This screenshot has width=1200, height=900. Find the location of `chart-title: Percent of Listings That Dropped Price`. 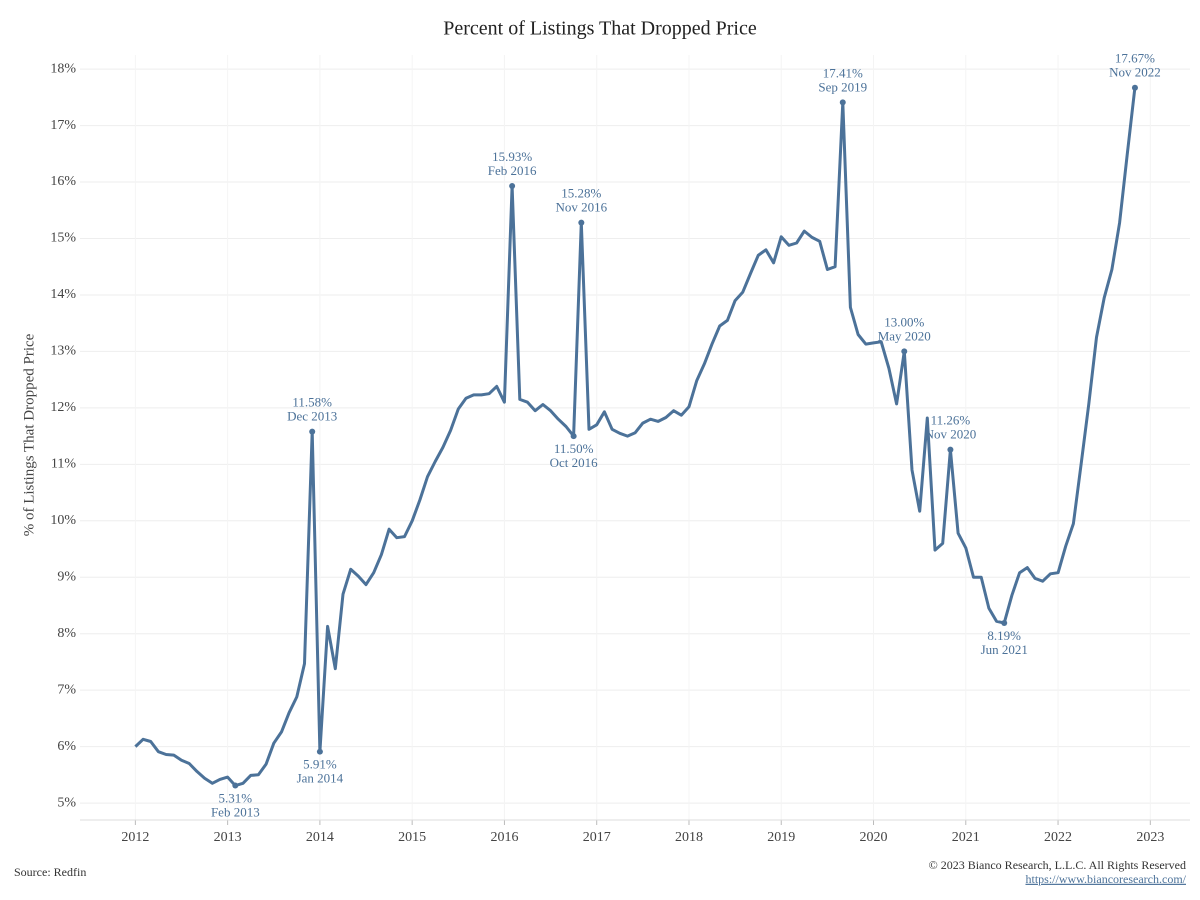

chart-title: Percent of Listings That Dropped Price is located at coordinates (600, 29).